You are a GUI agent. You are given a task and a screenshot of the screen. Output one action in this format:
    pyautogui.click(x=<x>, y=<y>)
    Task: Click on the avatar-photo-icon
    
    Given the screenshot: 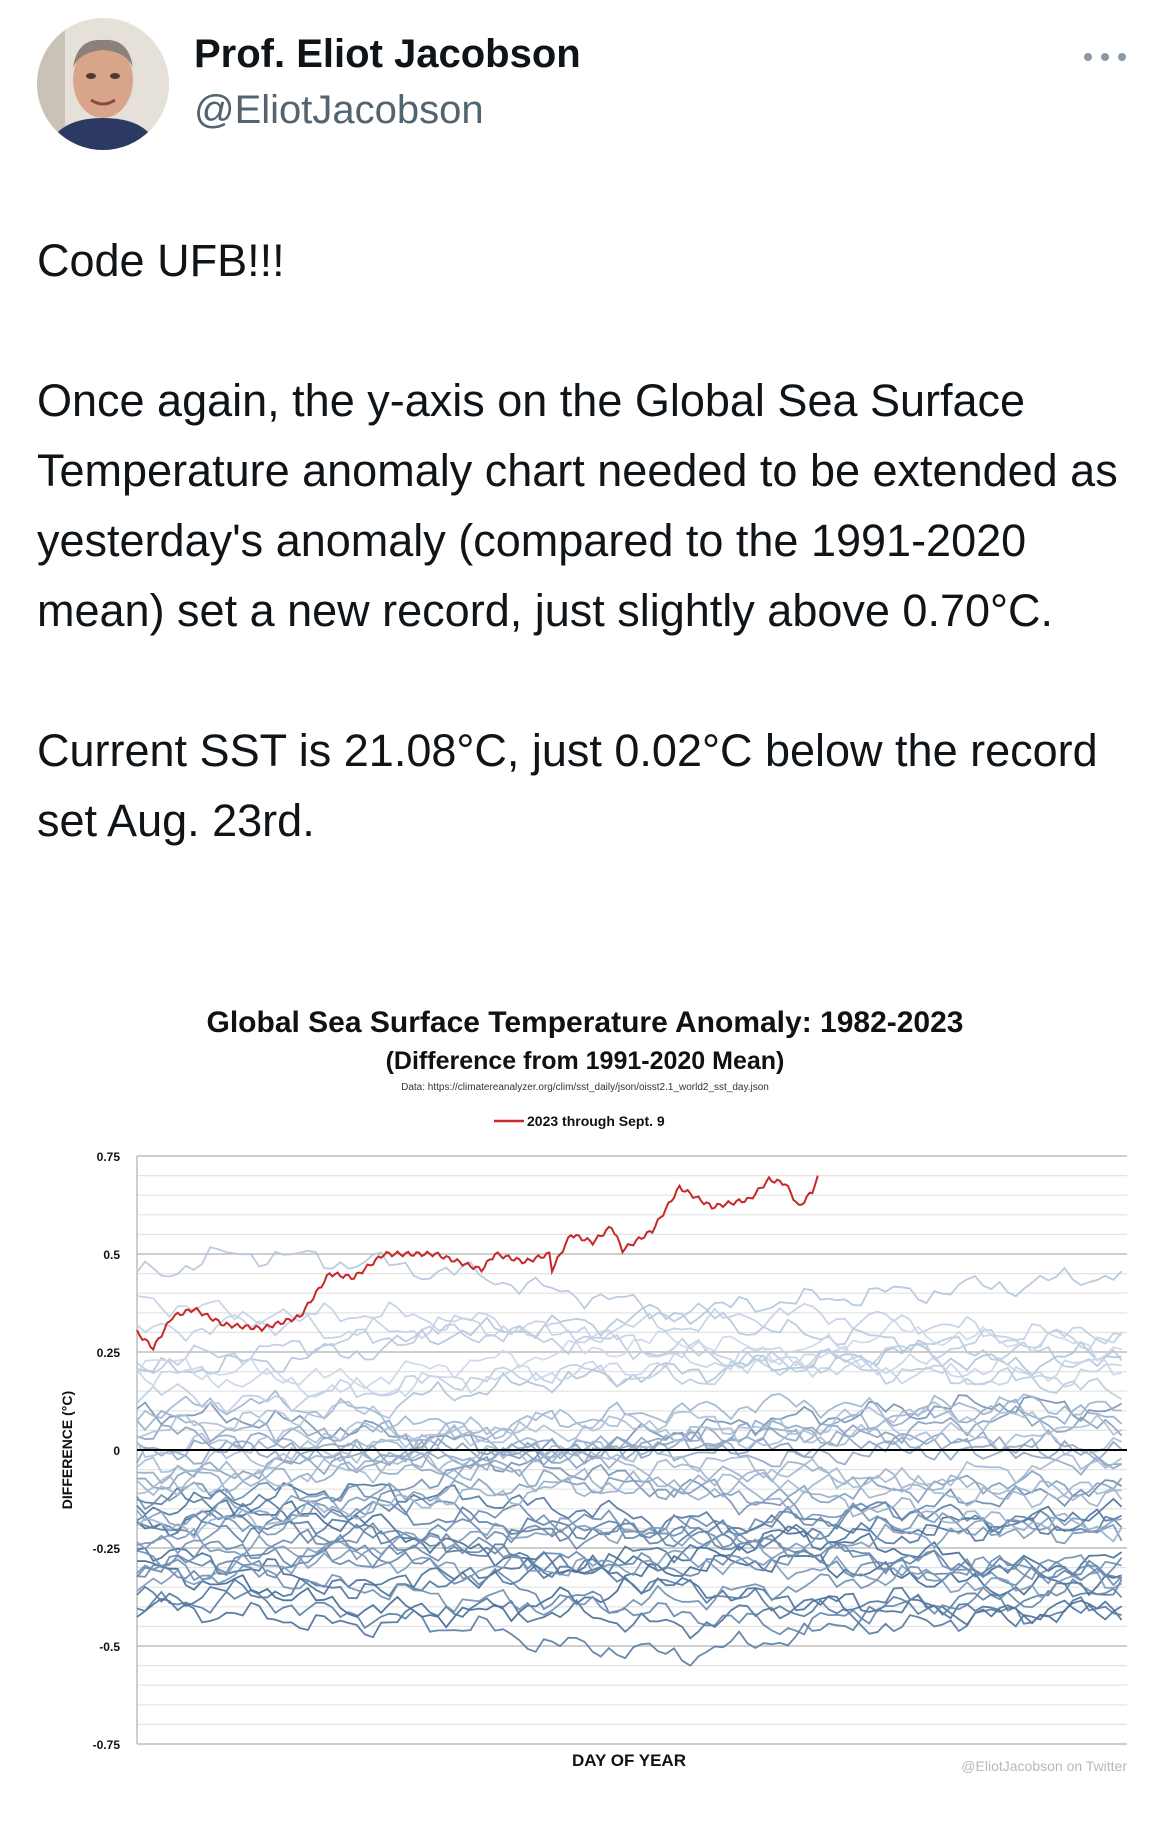 What is the action you would take?
    pyautogui.click(x=103, y=84)
    